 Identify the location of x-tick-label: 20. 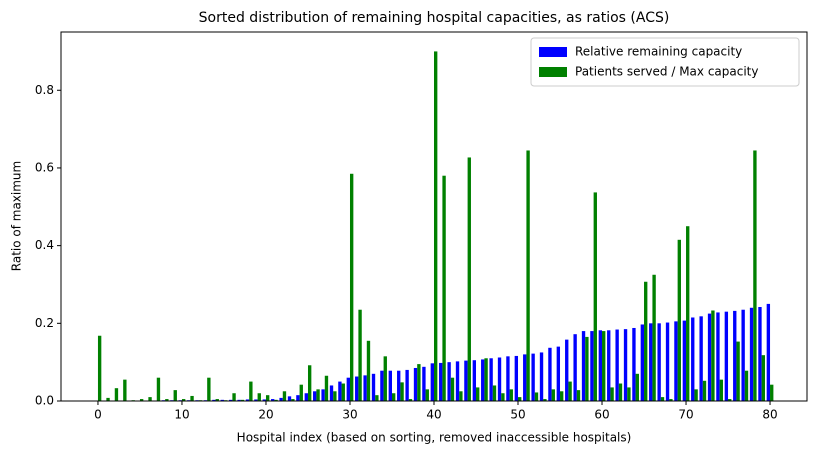
(265, 415).